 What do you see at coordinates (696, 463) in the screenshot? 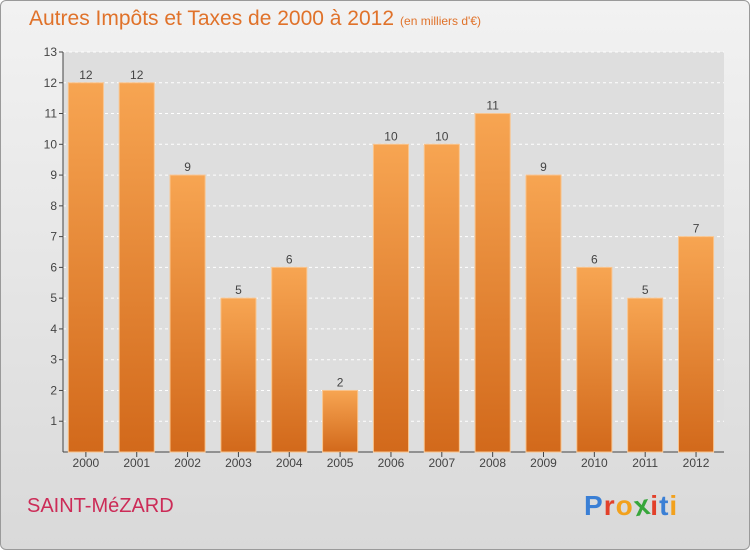
I see `x-tick-label: 2012` at bounding box center [696, 463].